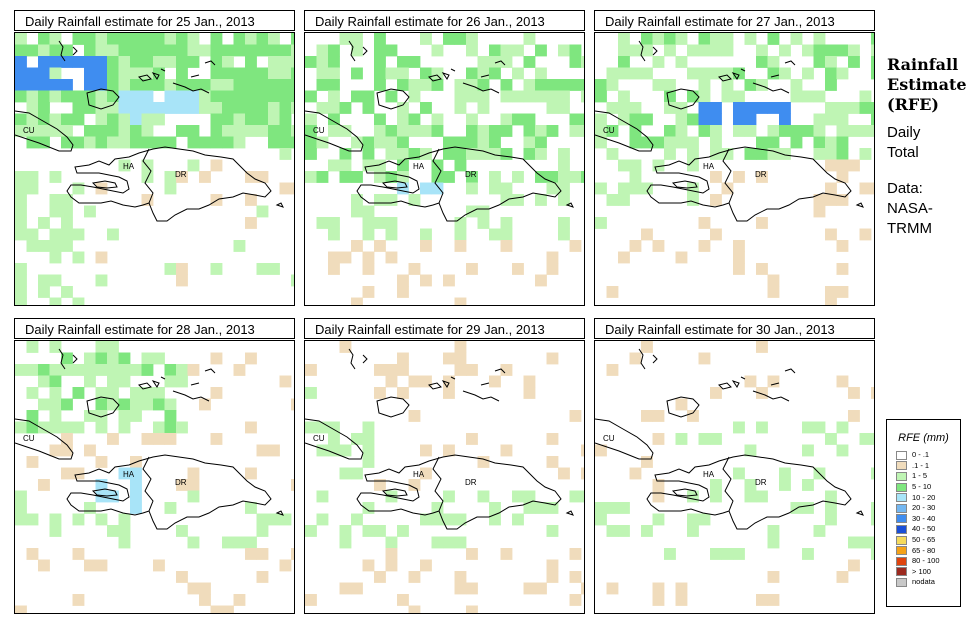  Describe the element at coordinates (920, 476) in the screenshot. I see `legend-label: 1 - 5` at that location.